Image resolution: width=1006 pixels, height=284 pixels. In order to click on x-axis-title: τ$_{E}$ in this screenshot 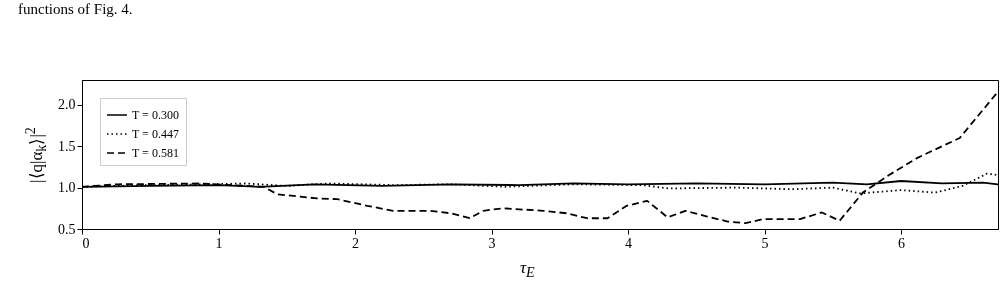, I will do `click(527, 270)`.